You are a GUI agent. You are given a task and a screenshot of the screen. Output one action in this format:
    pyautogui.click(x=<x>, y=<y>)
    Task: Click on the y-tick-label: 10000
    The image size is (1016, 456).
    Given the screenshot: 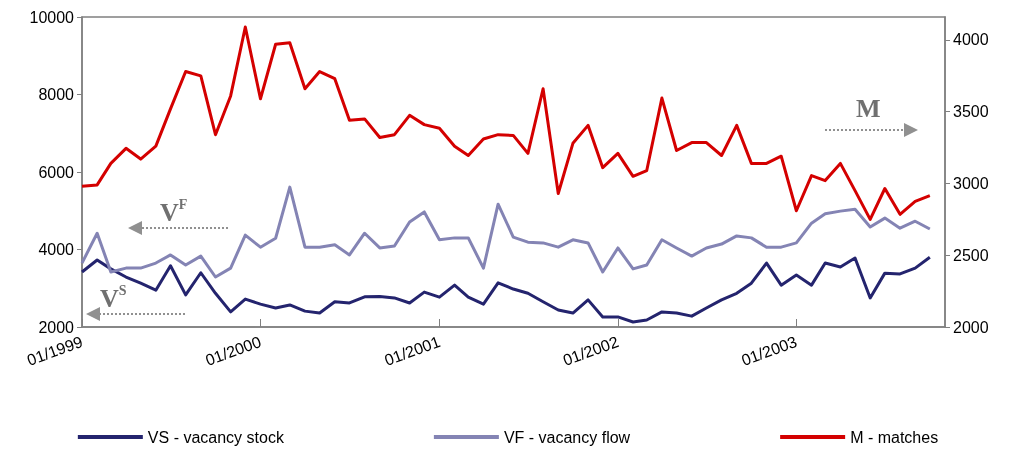 What is the action you would take?
    pyautogui.click(x=52, y=17)
    